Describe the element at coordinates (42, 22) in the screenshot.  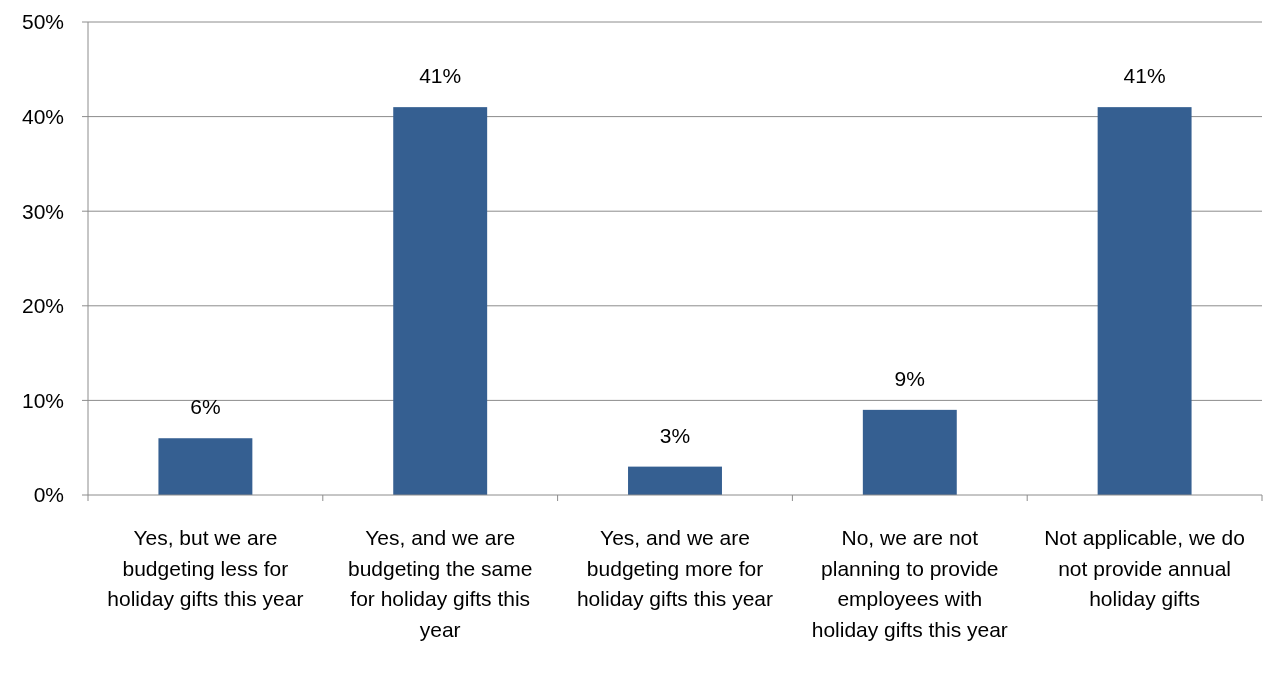
I see `y-tick-label: 50%` at that location.